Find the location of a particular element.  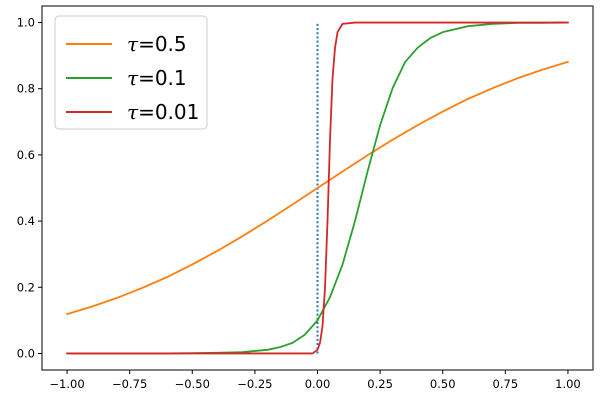

y-tick-label: 0.0 is located at coordinates (26, 353).